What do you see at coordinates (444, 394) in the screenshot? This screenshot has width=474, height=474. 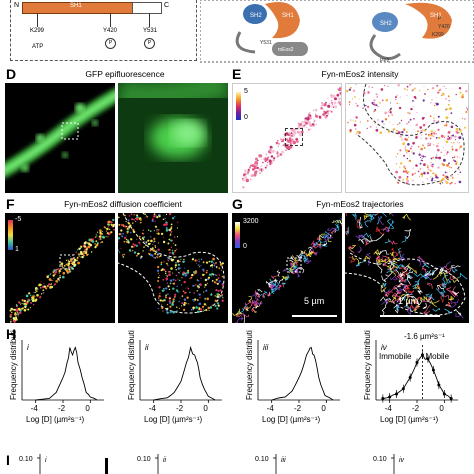 I see `histogram-point` at bounding box center [444, 394].